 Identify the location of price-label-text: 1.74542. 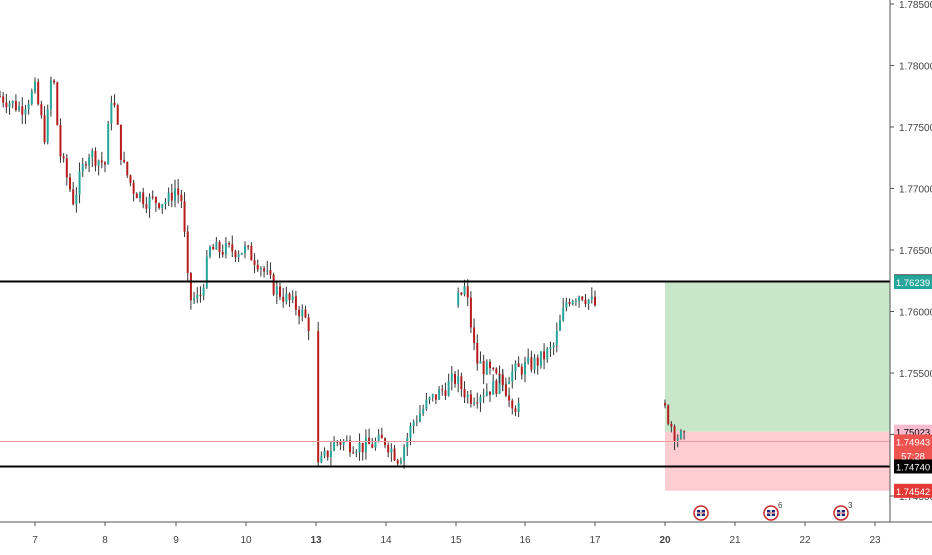
(913, 492).